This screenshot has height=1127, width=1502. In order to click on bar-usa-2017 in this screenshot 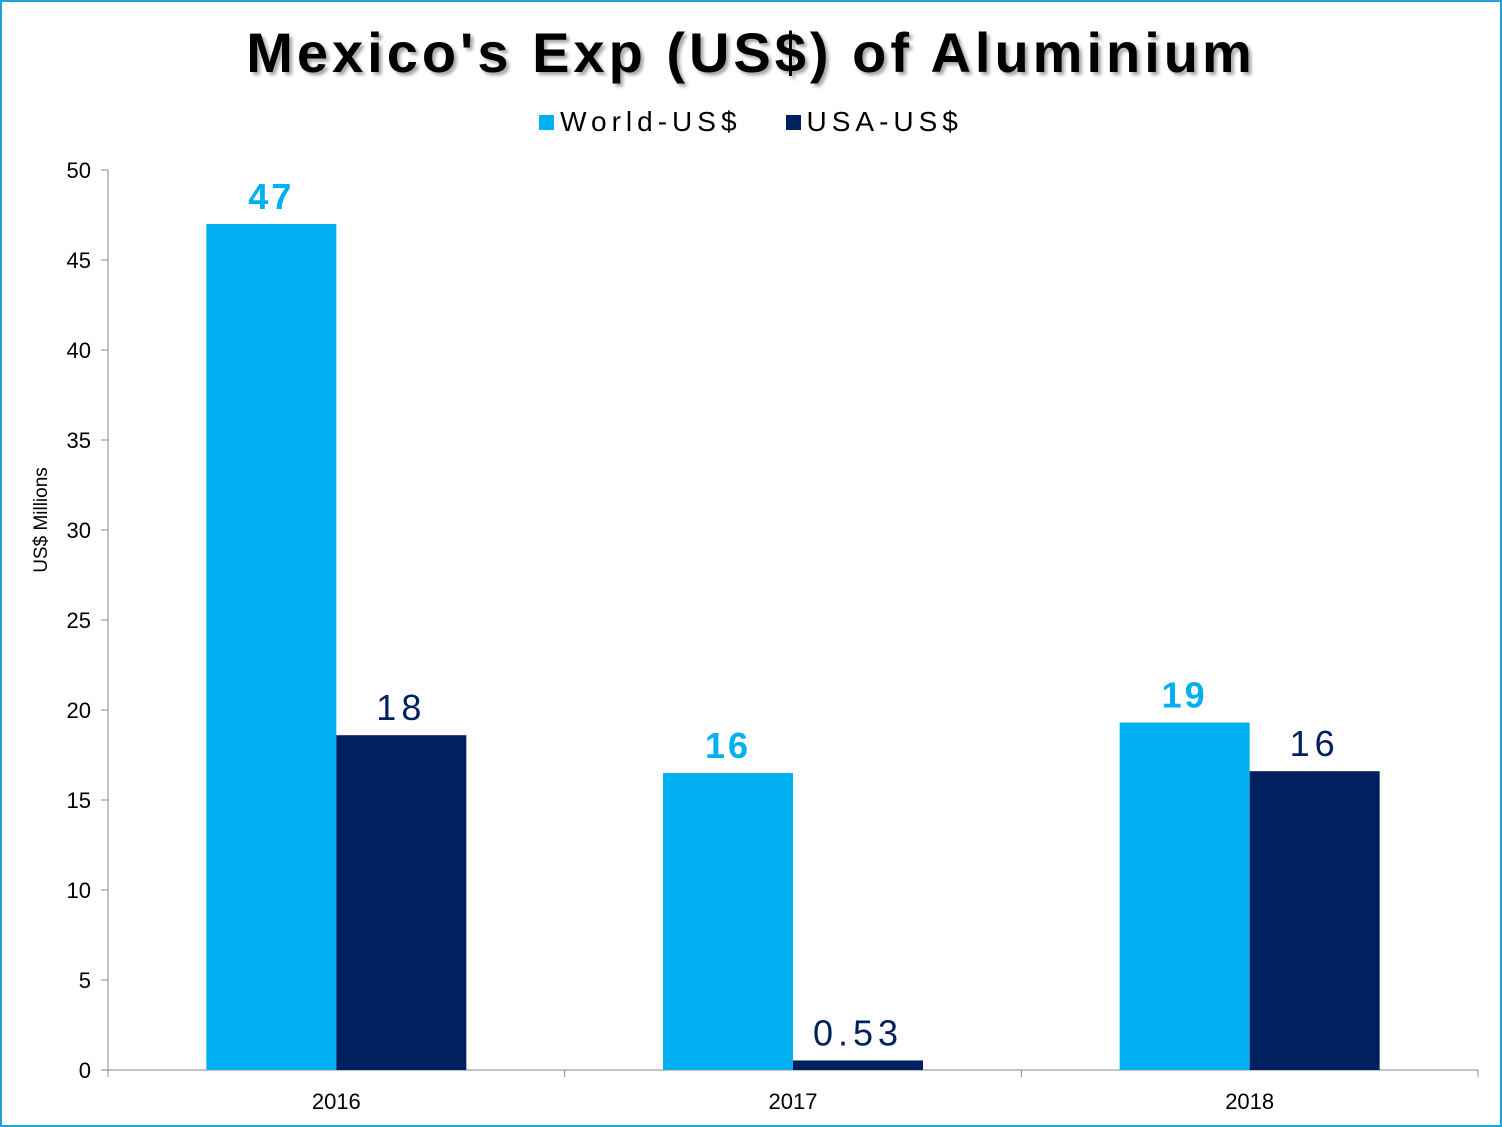, I will do `click(858, 1065)`.